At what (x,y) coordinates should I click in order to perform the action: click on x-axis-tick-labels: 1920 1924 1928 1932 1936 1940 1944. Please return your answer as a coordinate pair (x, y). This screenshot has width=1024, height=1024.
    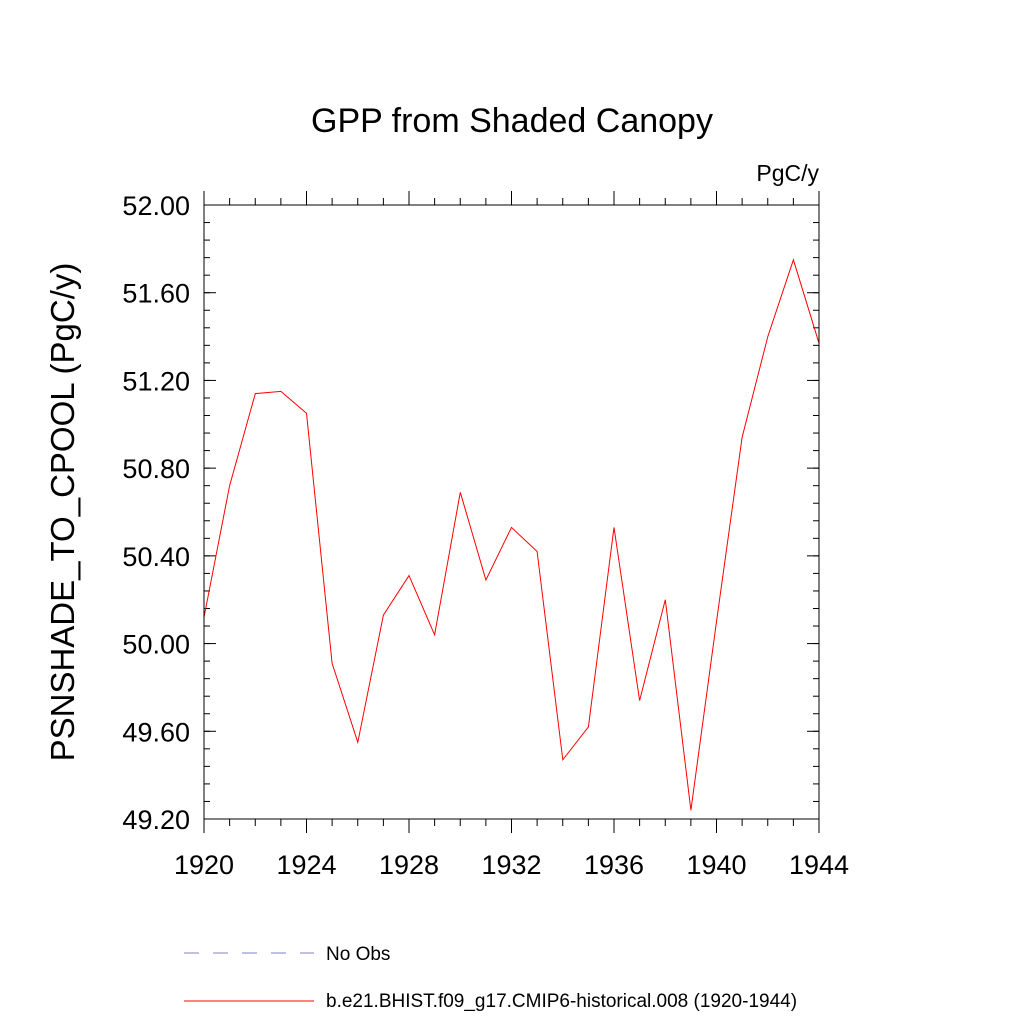
    Looking at the image, I should click on (511, 865).